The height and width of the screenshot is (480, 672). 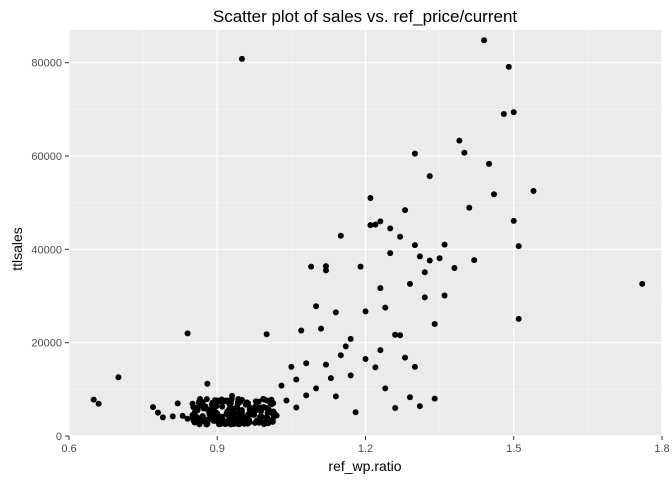 What do you see at coordinates (46, 64) in the screenshot?
I see `y-tick-label: 80000` at bounding box center [46, 64].